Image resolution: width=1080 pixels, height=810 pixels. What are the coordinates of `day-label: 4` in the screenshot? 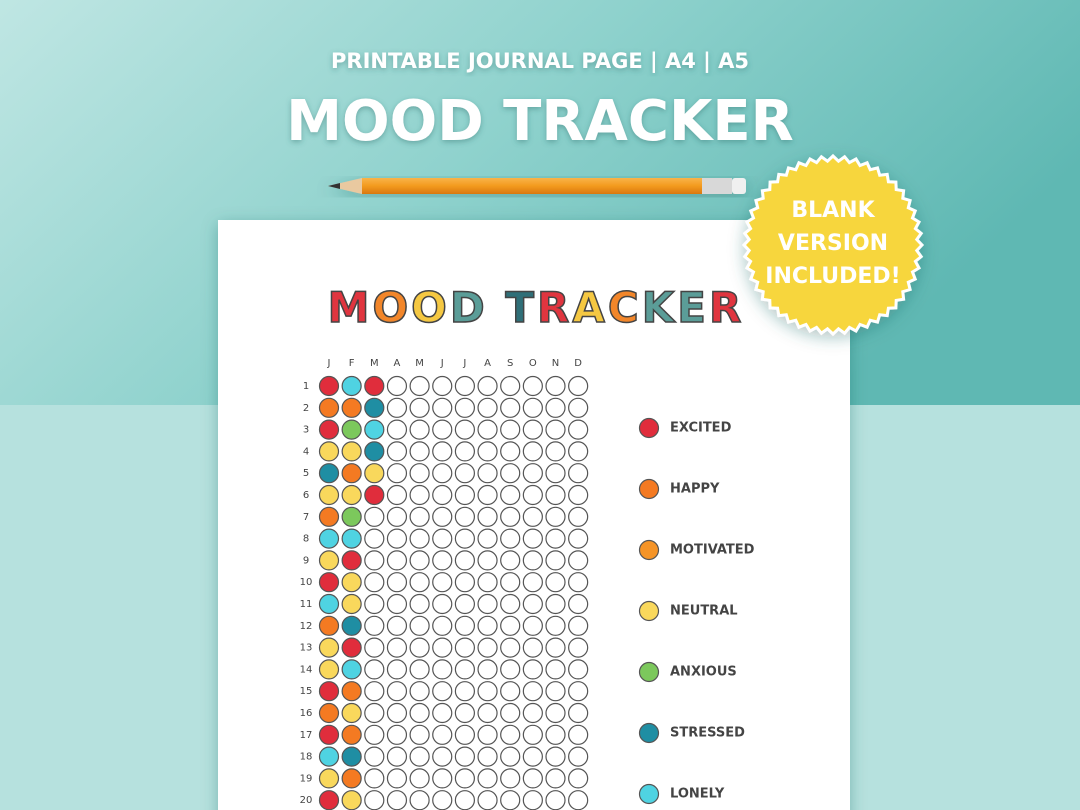 It's located at (306, 451).